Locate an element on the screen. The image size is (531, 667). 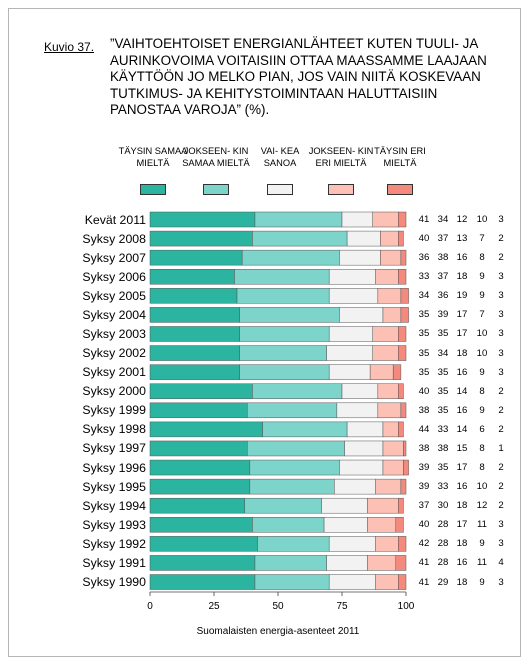
row-label: Syksy 1993 is located at coordinates (114, 524).